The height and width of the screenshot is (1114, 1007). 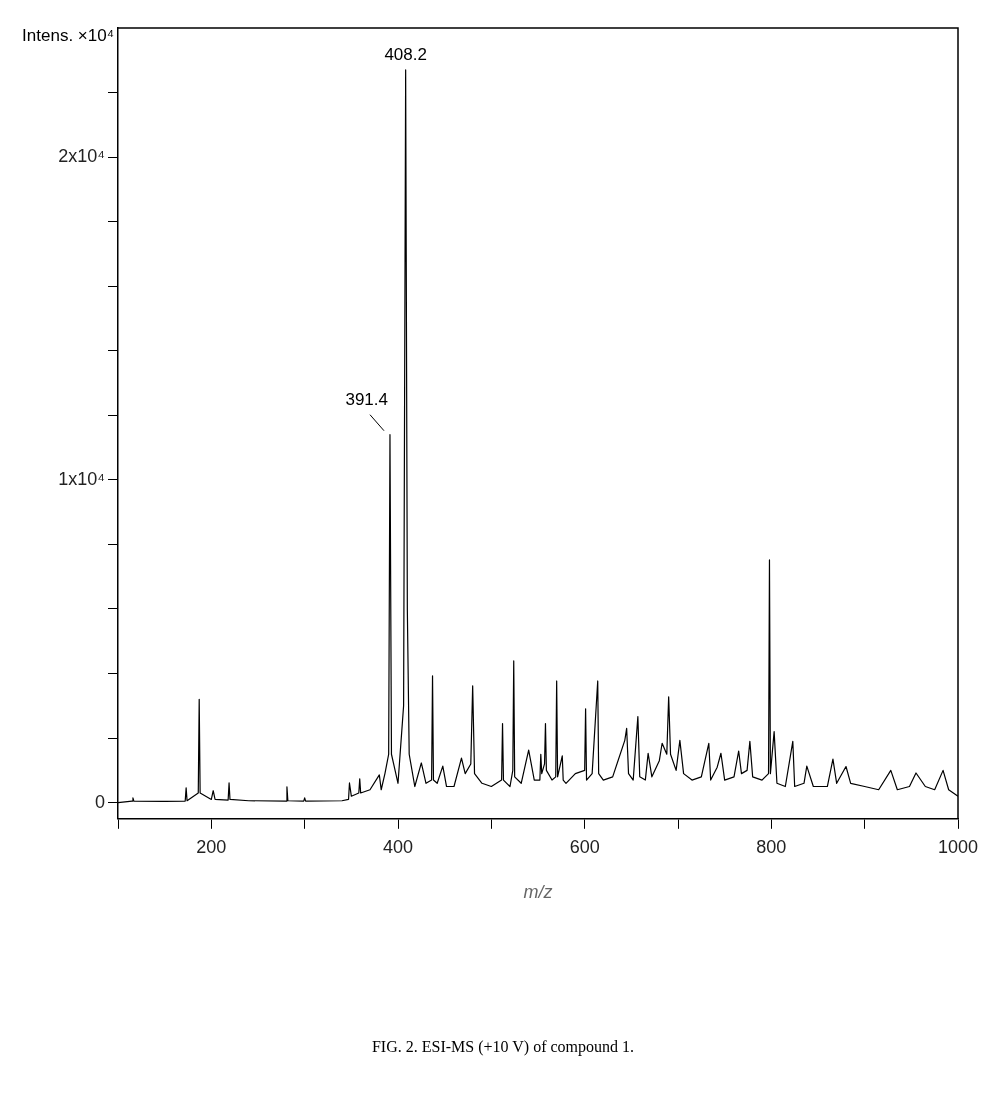 What do you see at coordinates (771, 846) in the screenshot?
I see `x-tick-label: 800` at bounding box center [771, 846].